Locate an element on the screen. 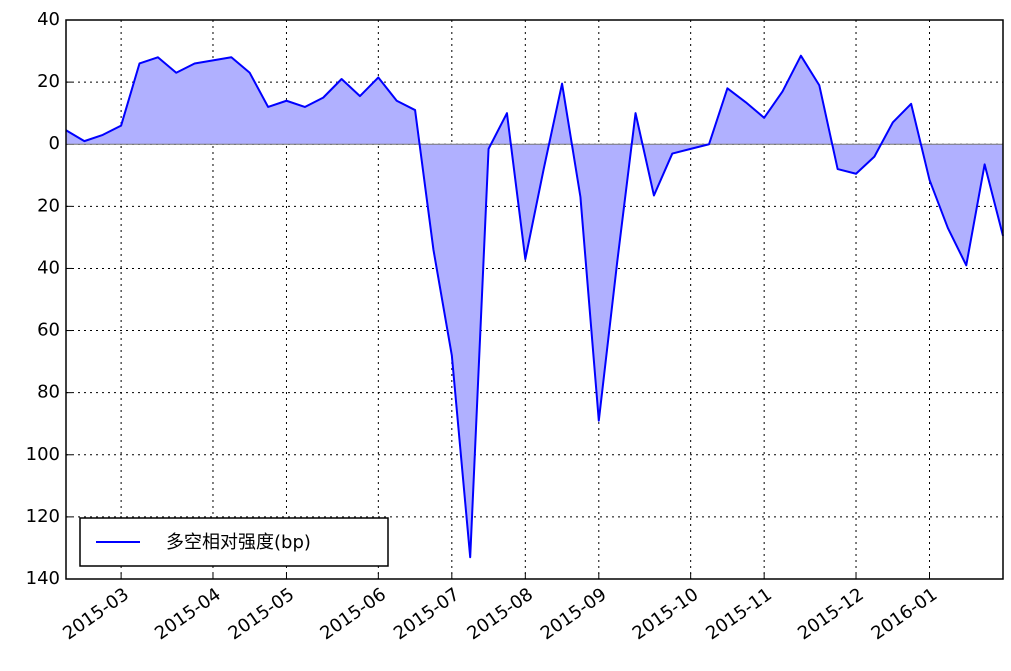 The height and width of the screenshot is (671, 1011). x-tick-label: 2015-04 is located at coordinates (188, 614).